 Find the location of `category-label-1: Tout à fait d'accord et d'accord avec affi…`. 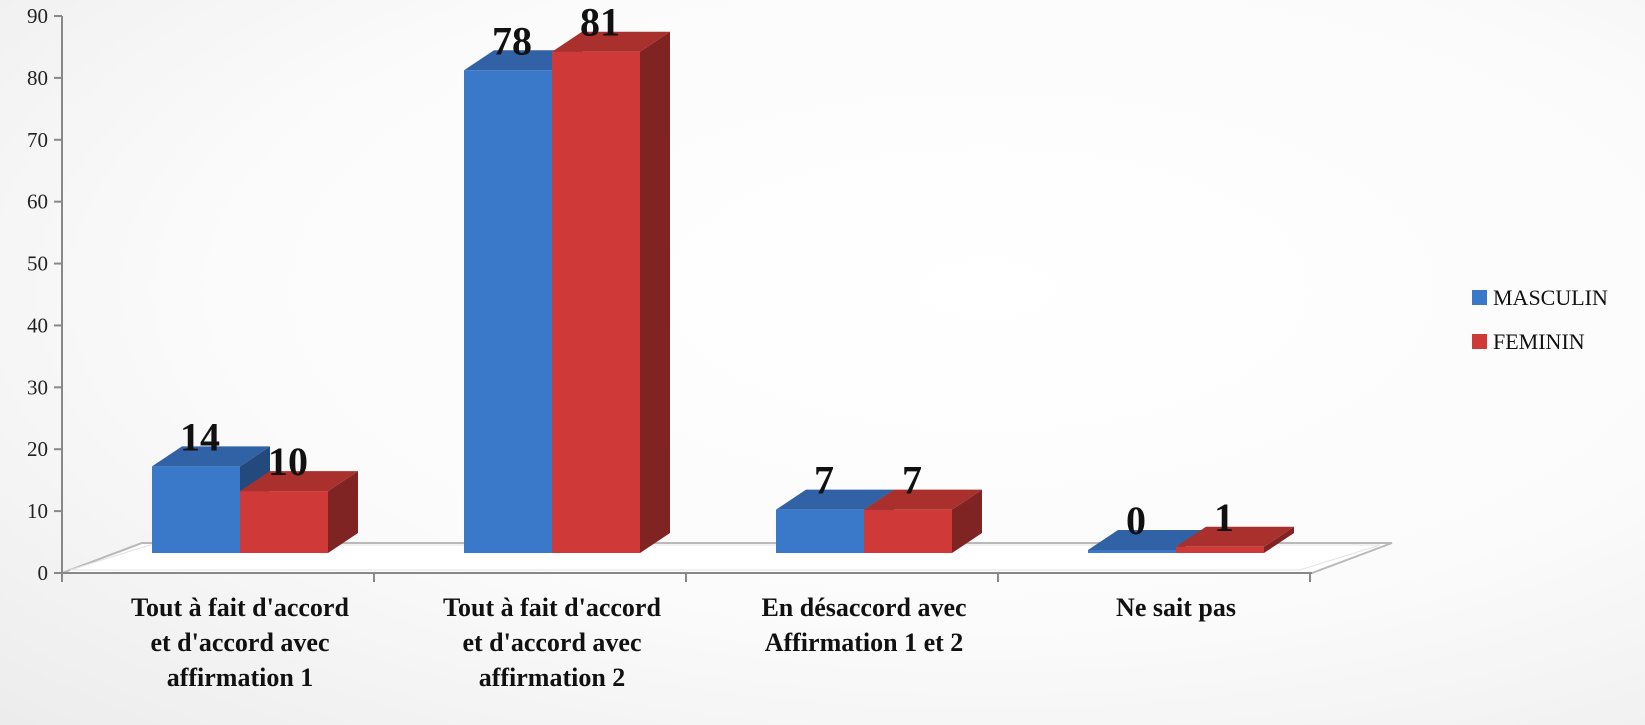

category-label-1: Tout à fait d'accord et d'accord avec affi… is located at coordinates (240, 642).